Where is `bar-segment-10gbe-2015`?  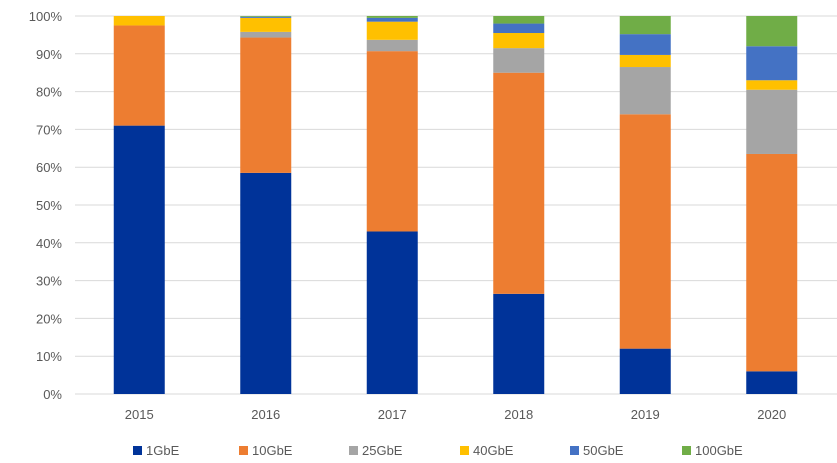 bar-segment-10gbe-2015 is located at coordinates (139, 75).